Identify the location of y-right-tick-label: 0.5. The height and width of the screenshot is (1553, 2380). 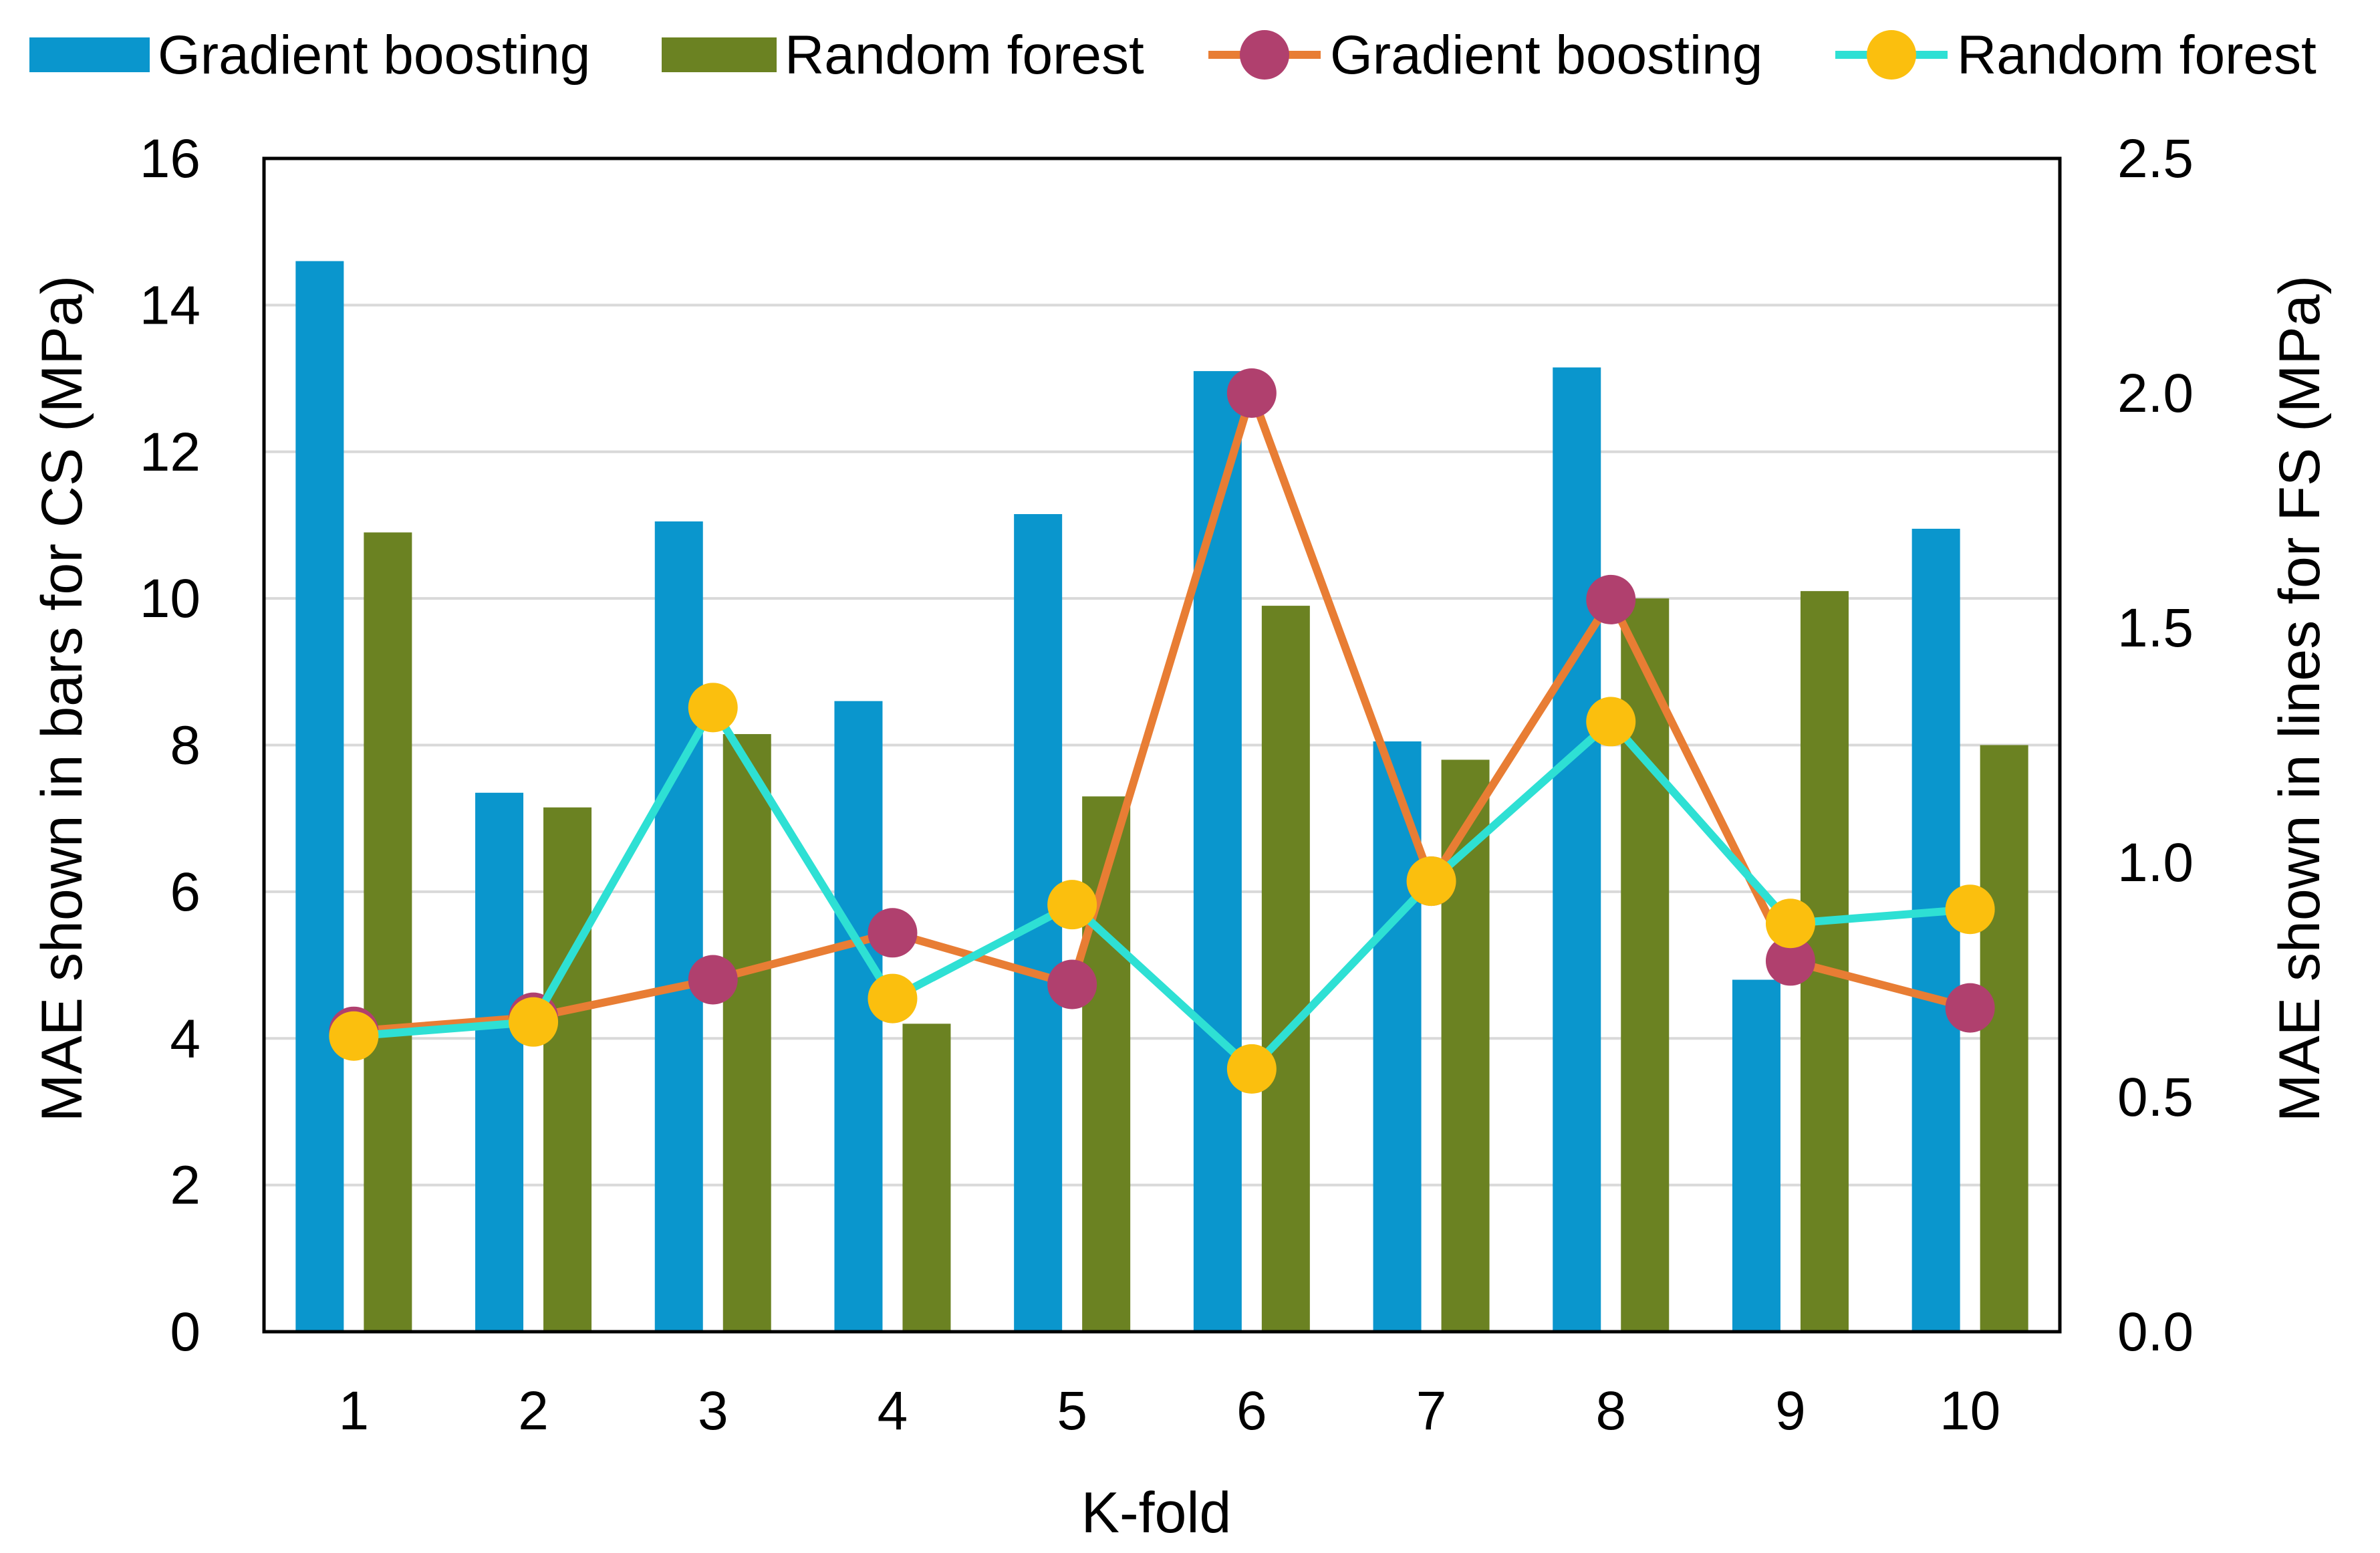
(2155, 1097).